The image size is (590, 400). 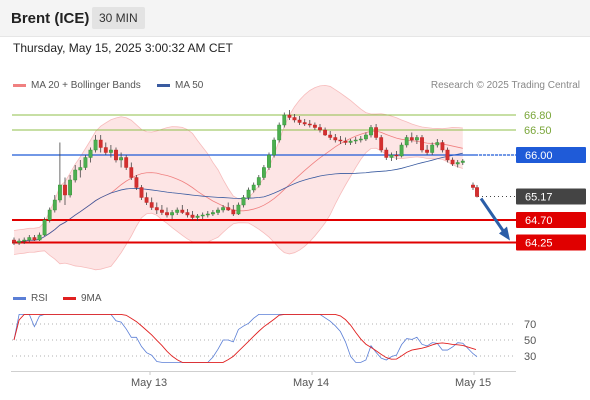 What do you see at coordinates (530, 325) in the screenshot?
I see `rsi-level-label-70: 70` at bounding box center [530, 325].